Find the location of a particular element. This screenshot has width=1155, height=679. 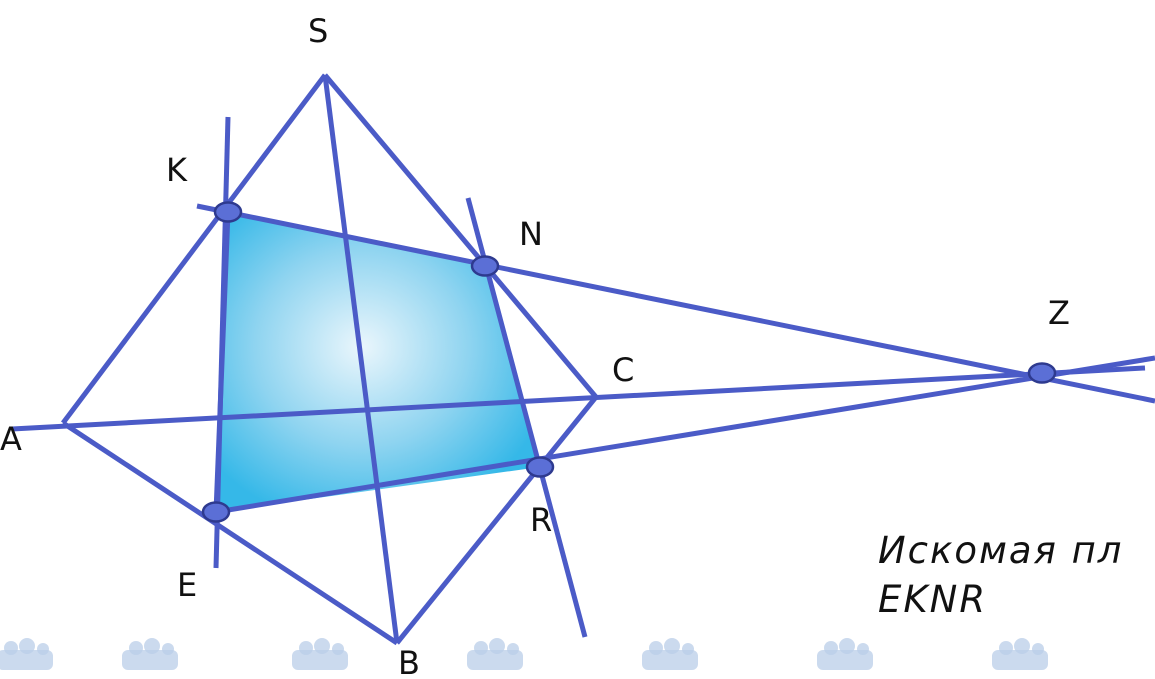

label-b: B is located at coordinates (409, 661).